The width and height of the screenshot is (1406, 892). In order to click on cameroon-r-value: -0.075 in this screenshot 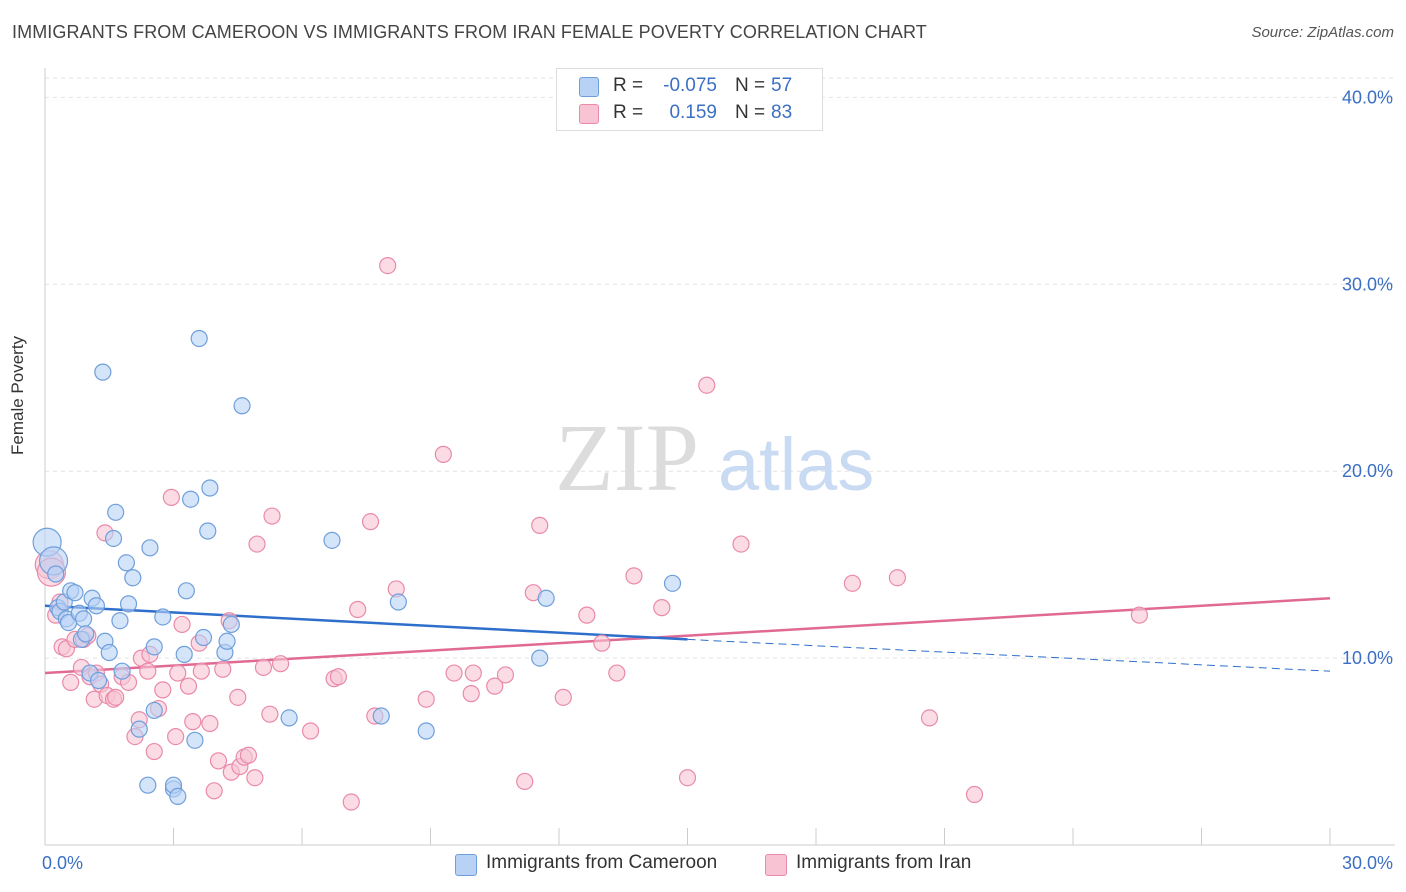, I will do `click(690, 85)`.